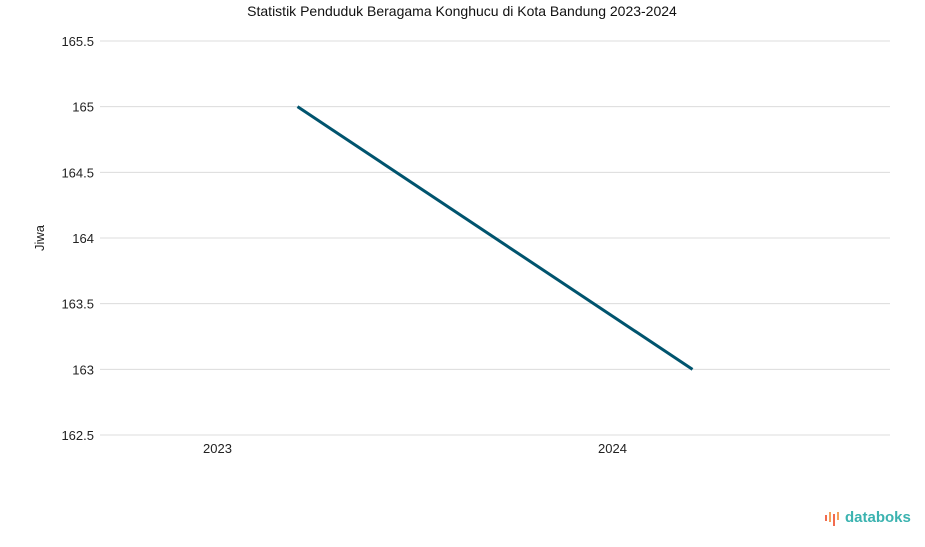  I want to click on databoks-logo: databoks, so click(867, 517).